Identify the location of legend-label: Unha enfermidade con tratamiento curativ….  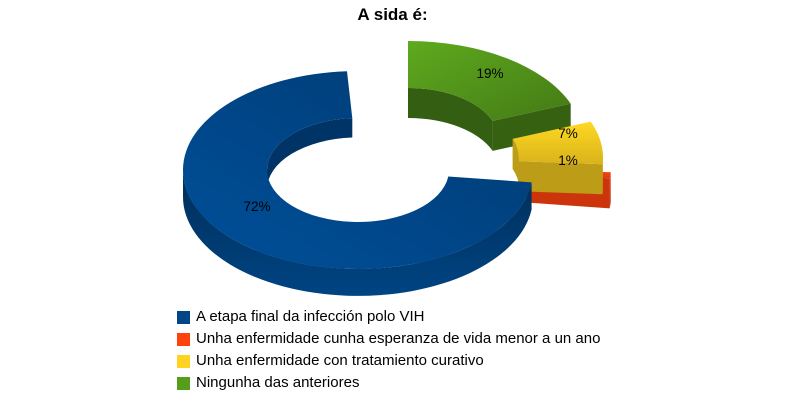
(340, 360).